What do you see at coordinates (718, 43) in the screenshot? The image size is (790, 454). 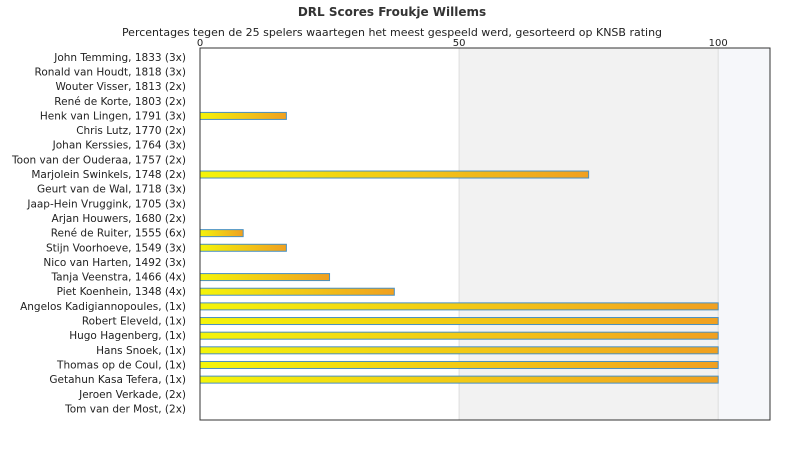 I see `x-tick-label: 100` at bounding box center [718, 43].